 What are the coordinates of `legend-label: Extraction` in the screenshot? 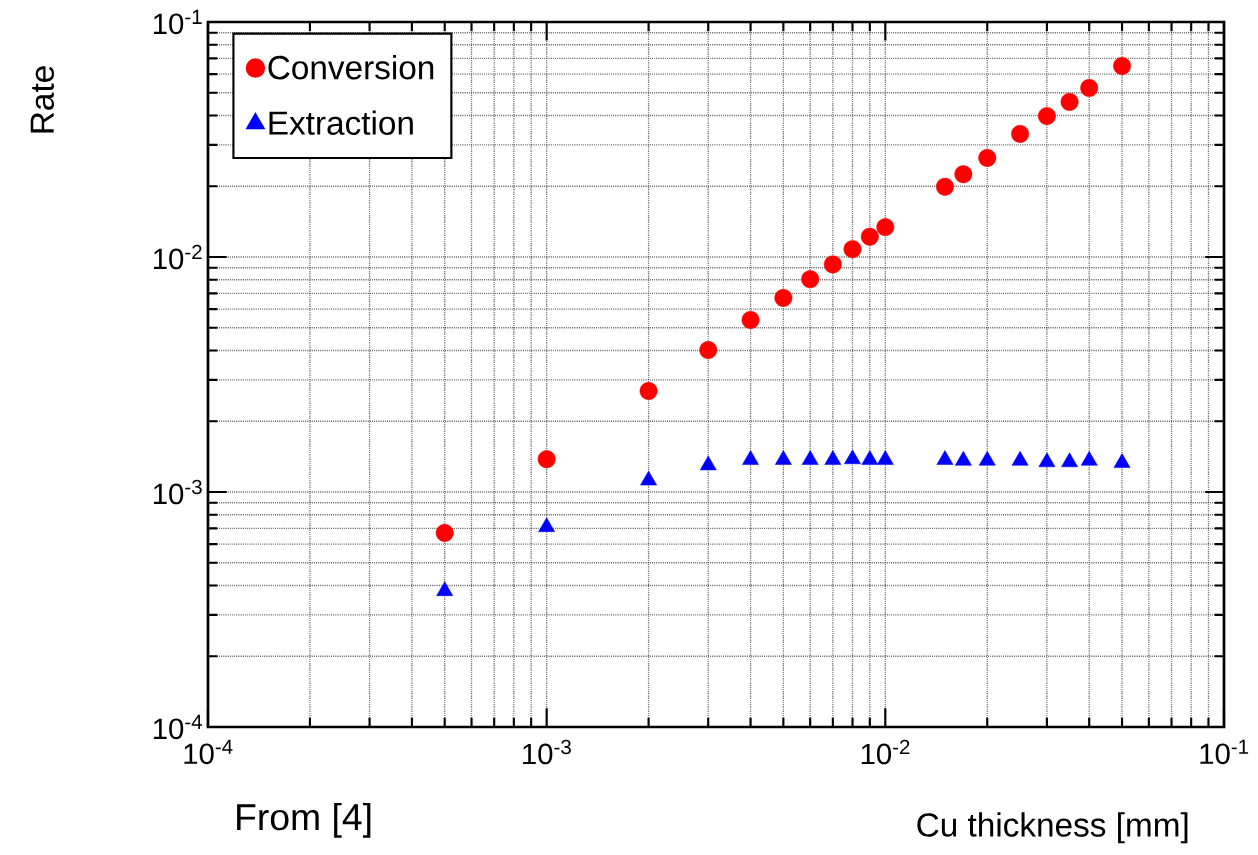 It's located at (341, 122).